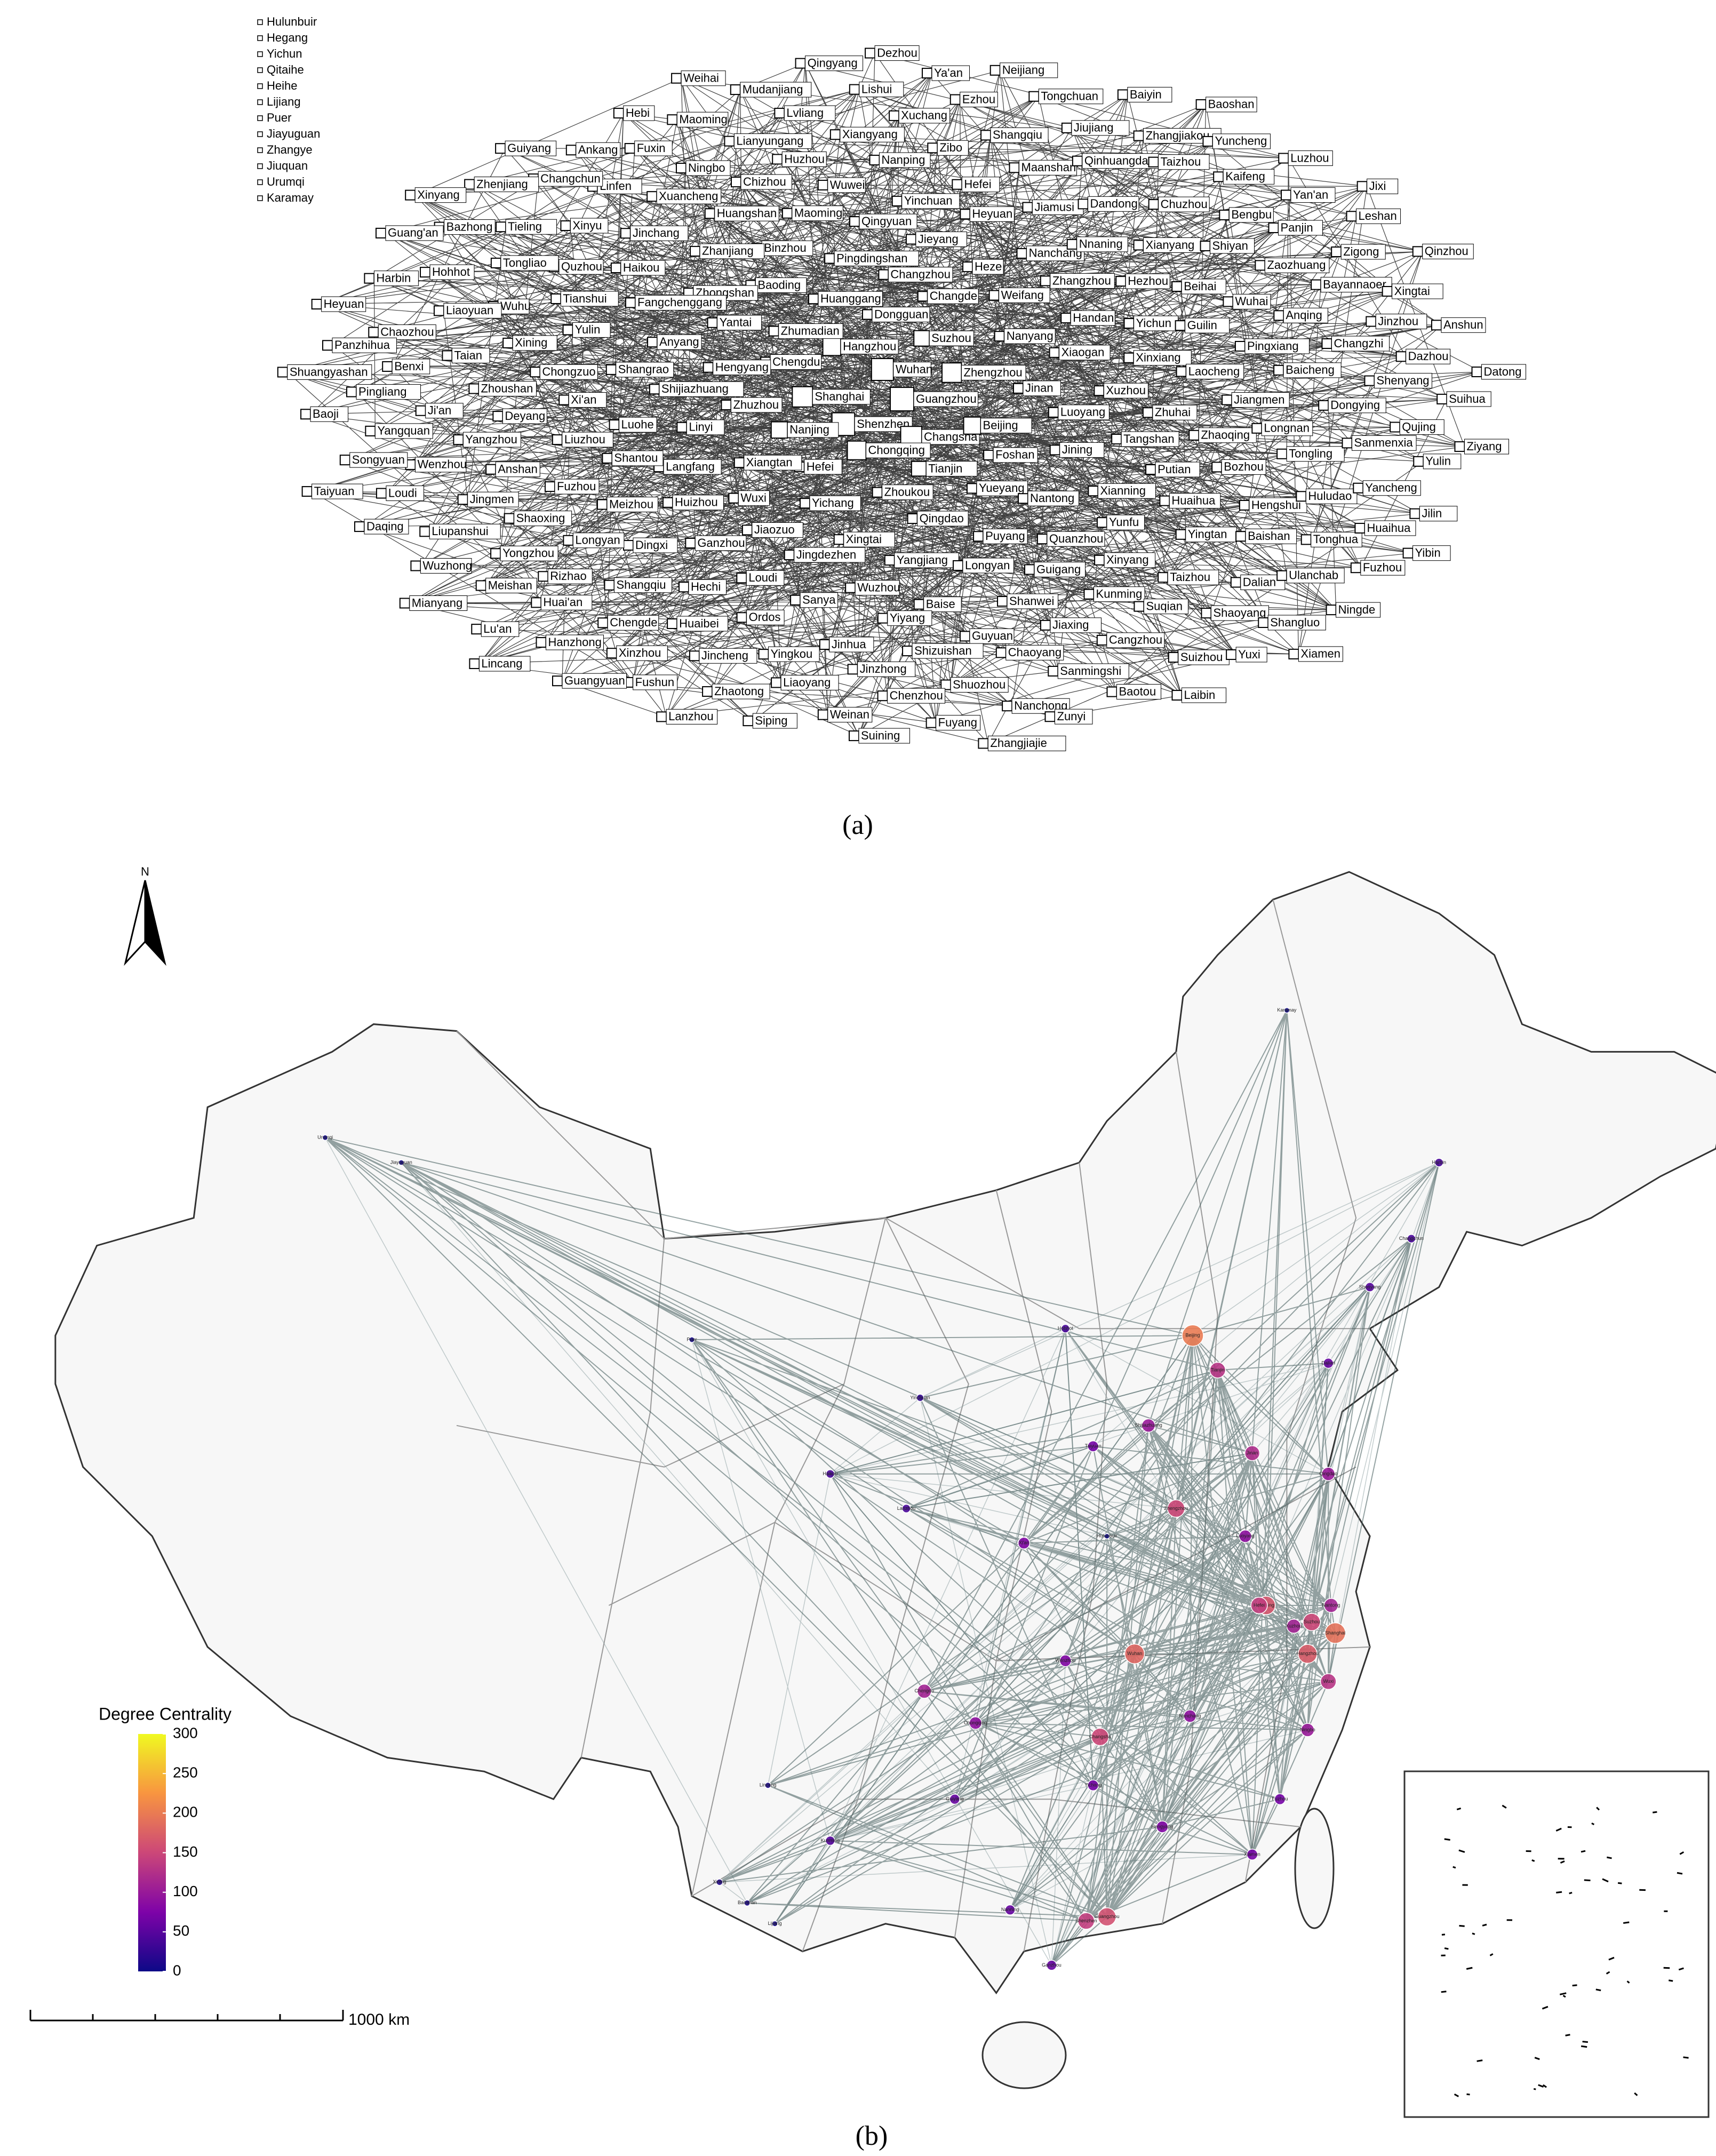 This screenshot has height=2156, width=1716. What do you see at coordinates (771, 720) in the screenshot?
I see `node-label: Siping` at bounding box center [771, 720].